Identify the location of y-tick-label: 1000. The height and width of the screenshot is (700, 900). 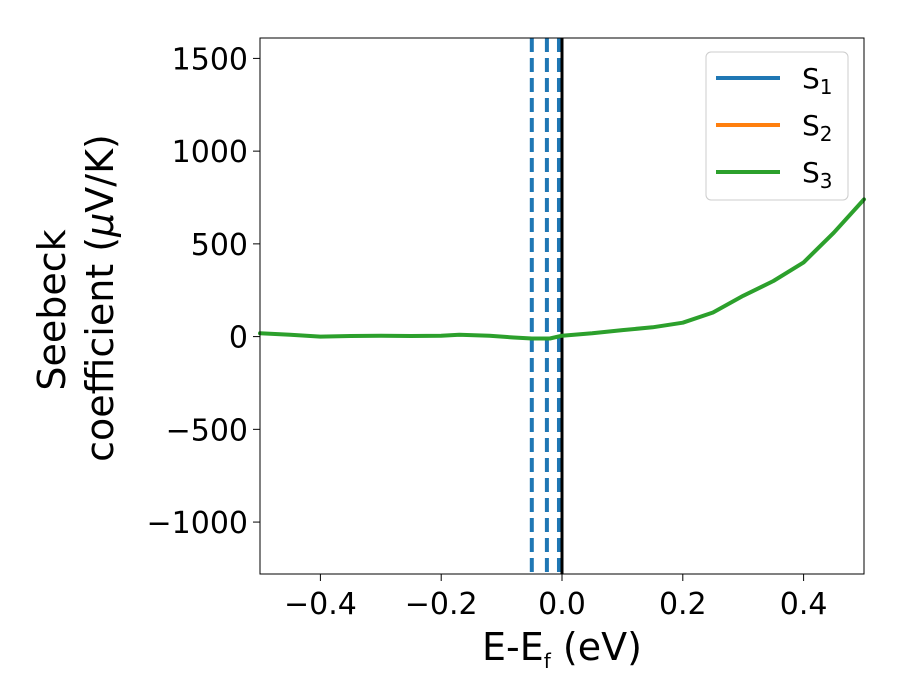
(210, 152).